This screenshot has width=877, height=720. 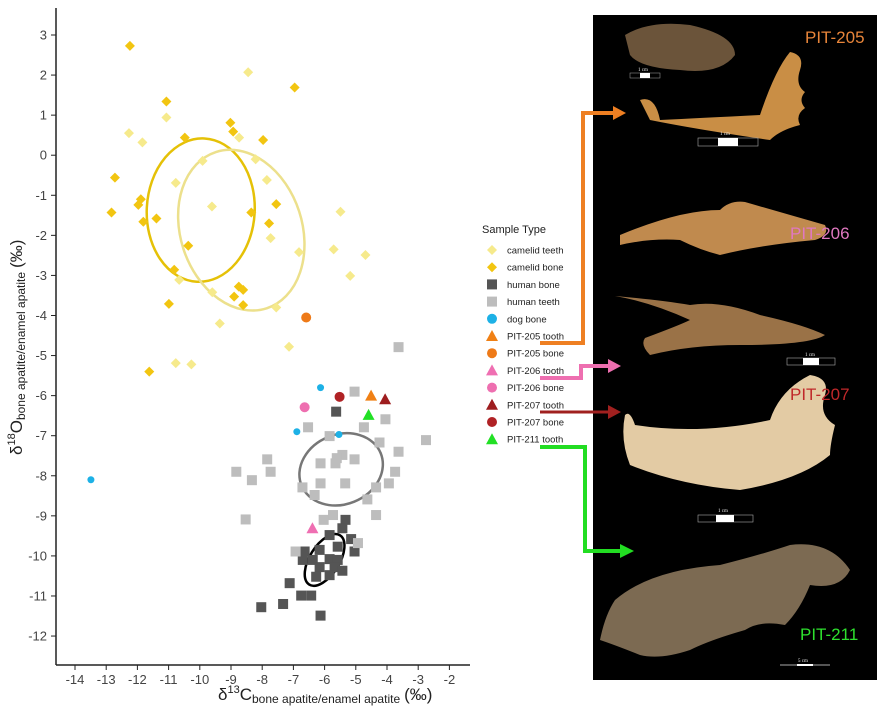 What do you see at coordinates (720, 325) in the screenshot?
I see `pit206-mandible-photo` at bounding box center [720, 325].